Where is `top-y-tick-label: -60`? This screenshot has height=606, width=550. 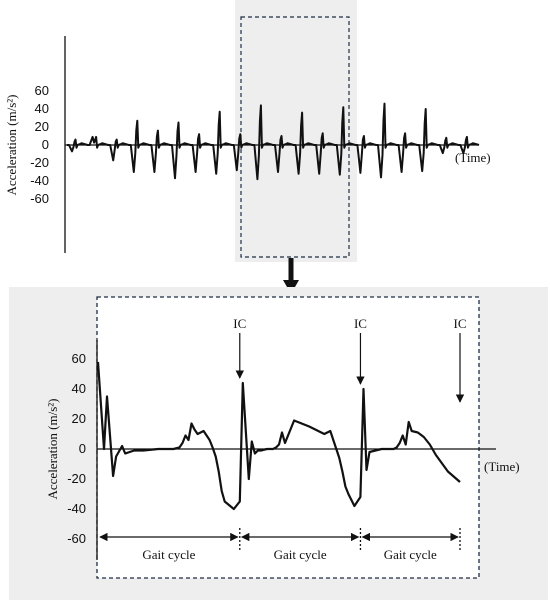
top-y-tick-label: -60 is located at coordinates (39, 198).